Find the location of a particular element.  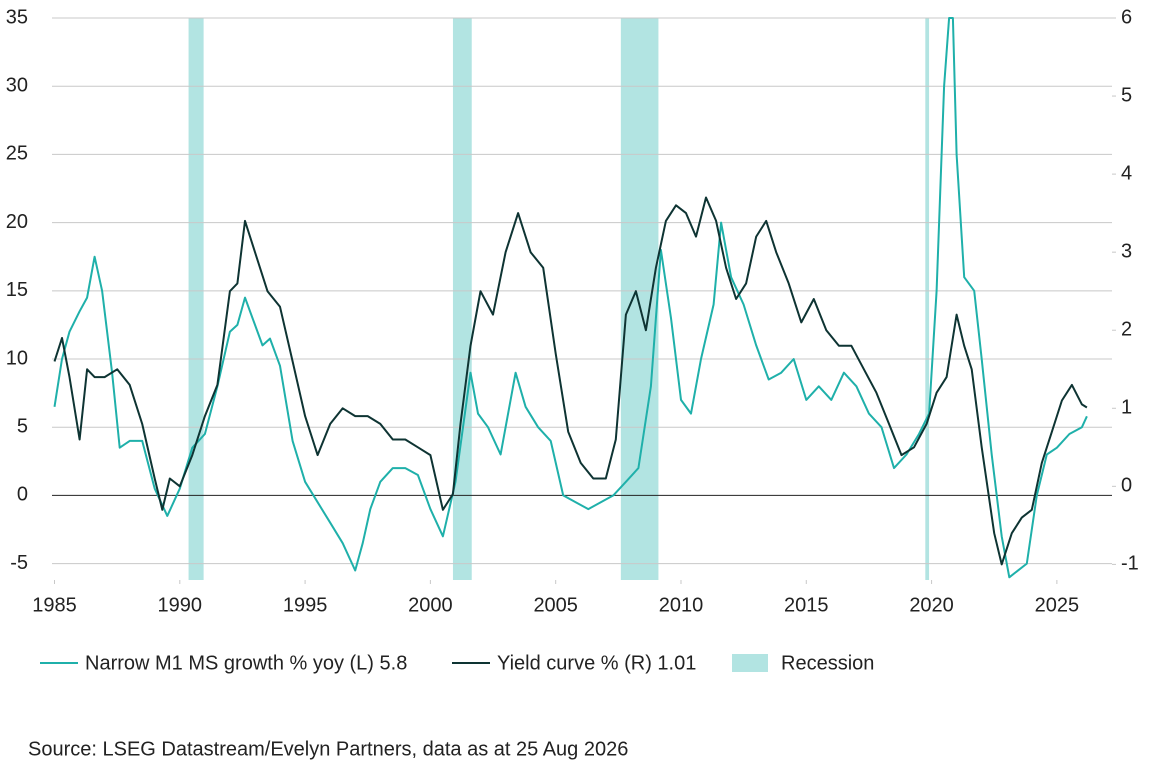

legend-label: Narrow M1 MS growth % yoy (L) 5.8 is located at coordinates (246, 663).